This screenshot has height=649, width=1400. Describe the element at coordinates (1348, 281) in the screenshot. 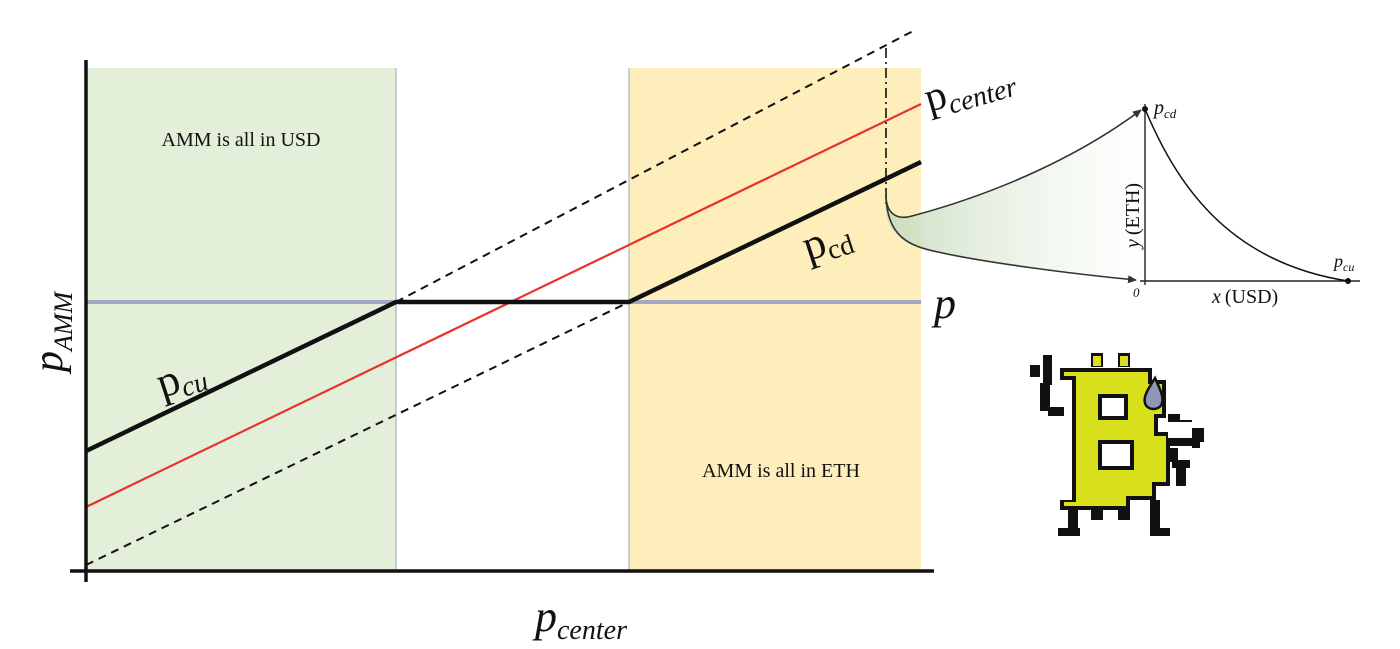

I see `inset-point-right` at that location.